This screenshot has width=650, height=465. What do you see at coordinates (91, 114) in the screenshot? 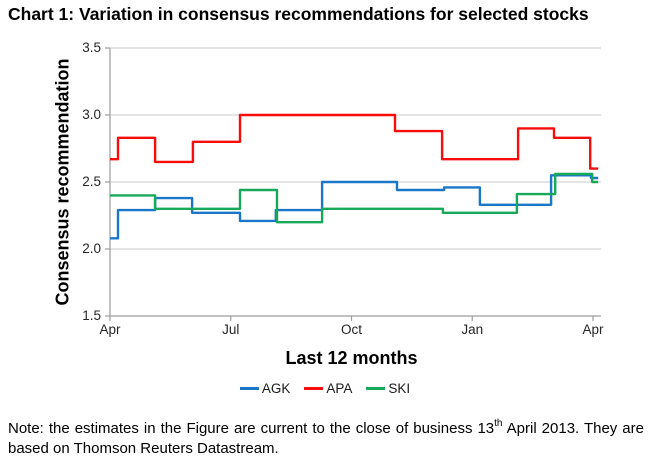
I see `y-tick-label: 3.0` at bounding box center [91, 114].